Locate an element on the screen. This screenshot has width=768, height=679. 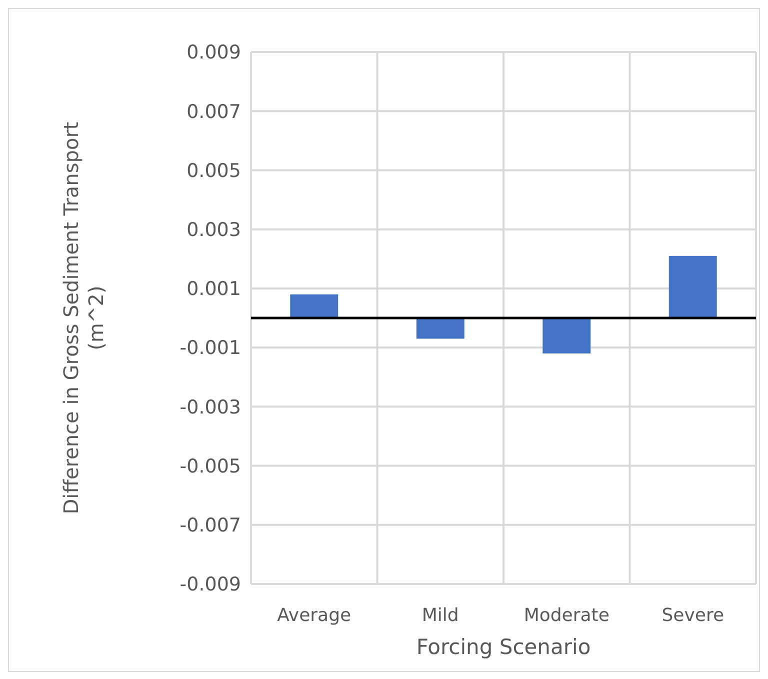
x-tick-label: Moderate is located at coordinates (567, 615).